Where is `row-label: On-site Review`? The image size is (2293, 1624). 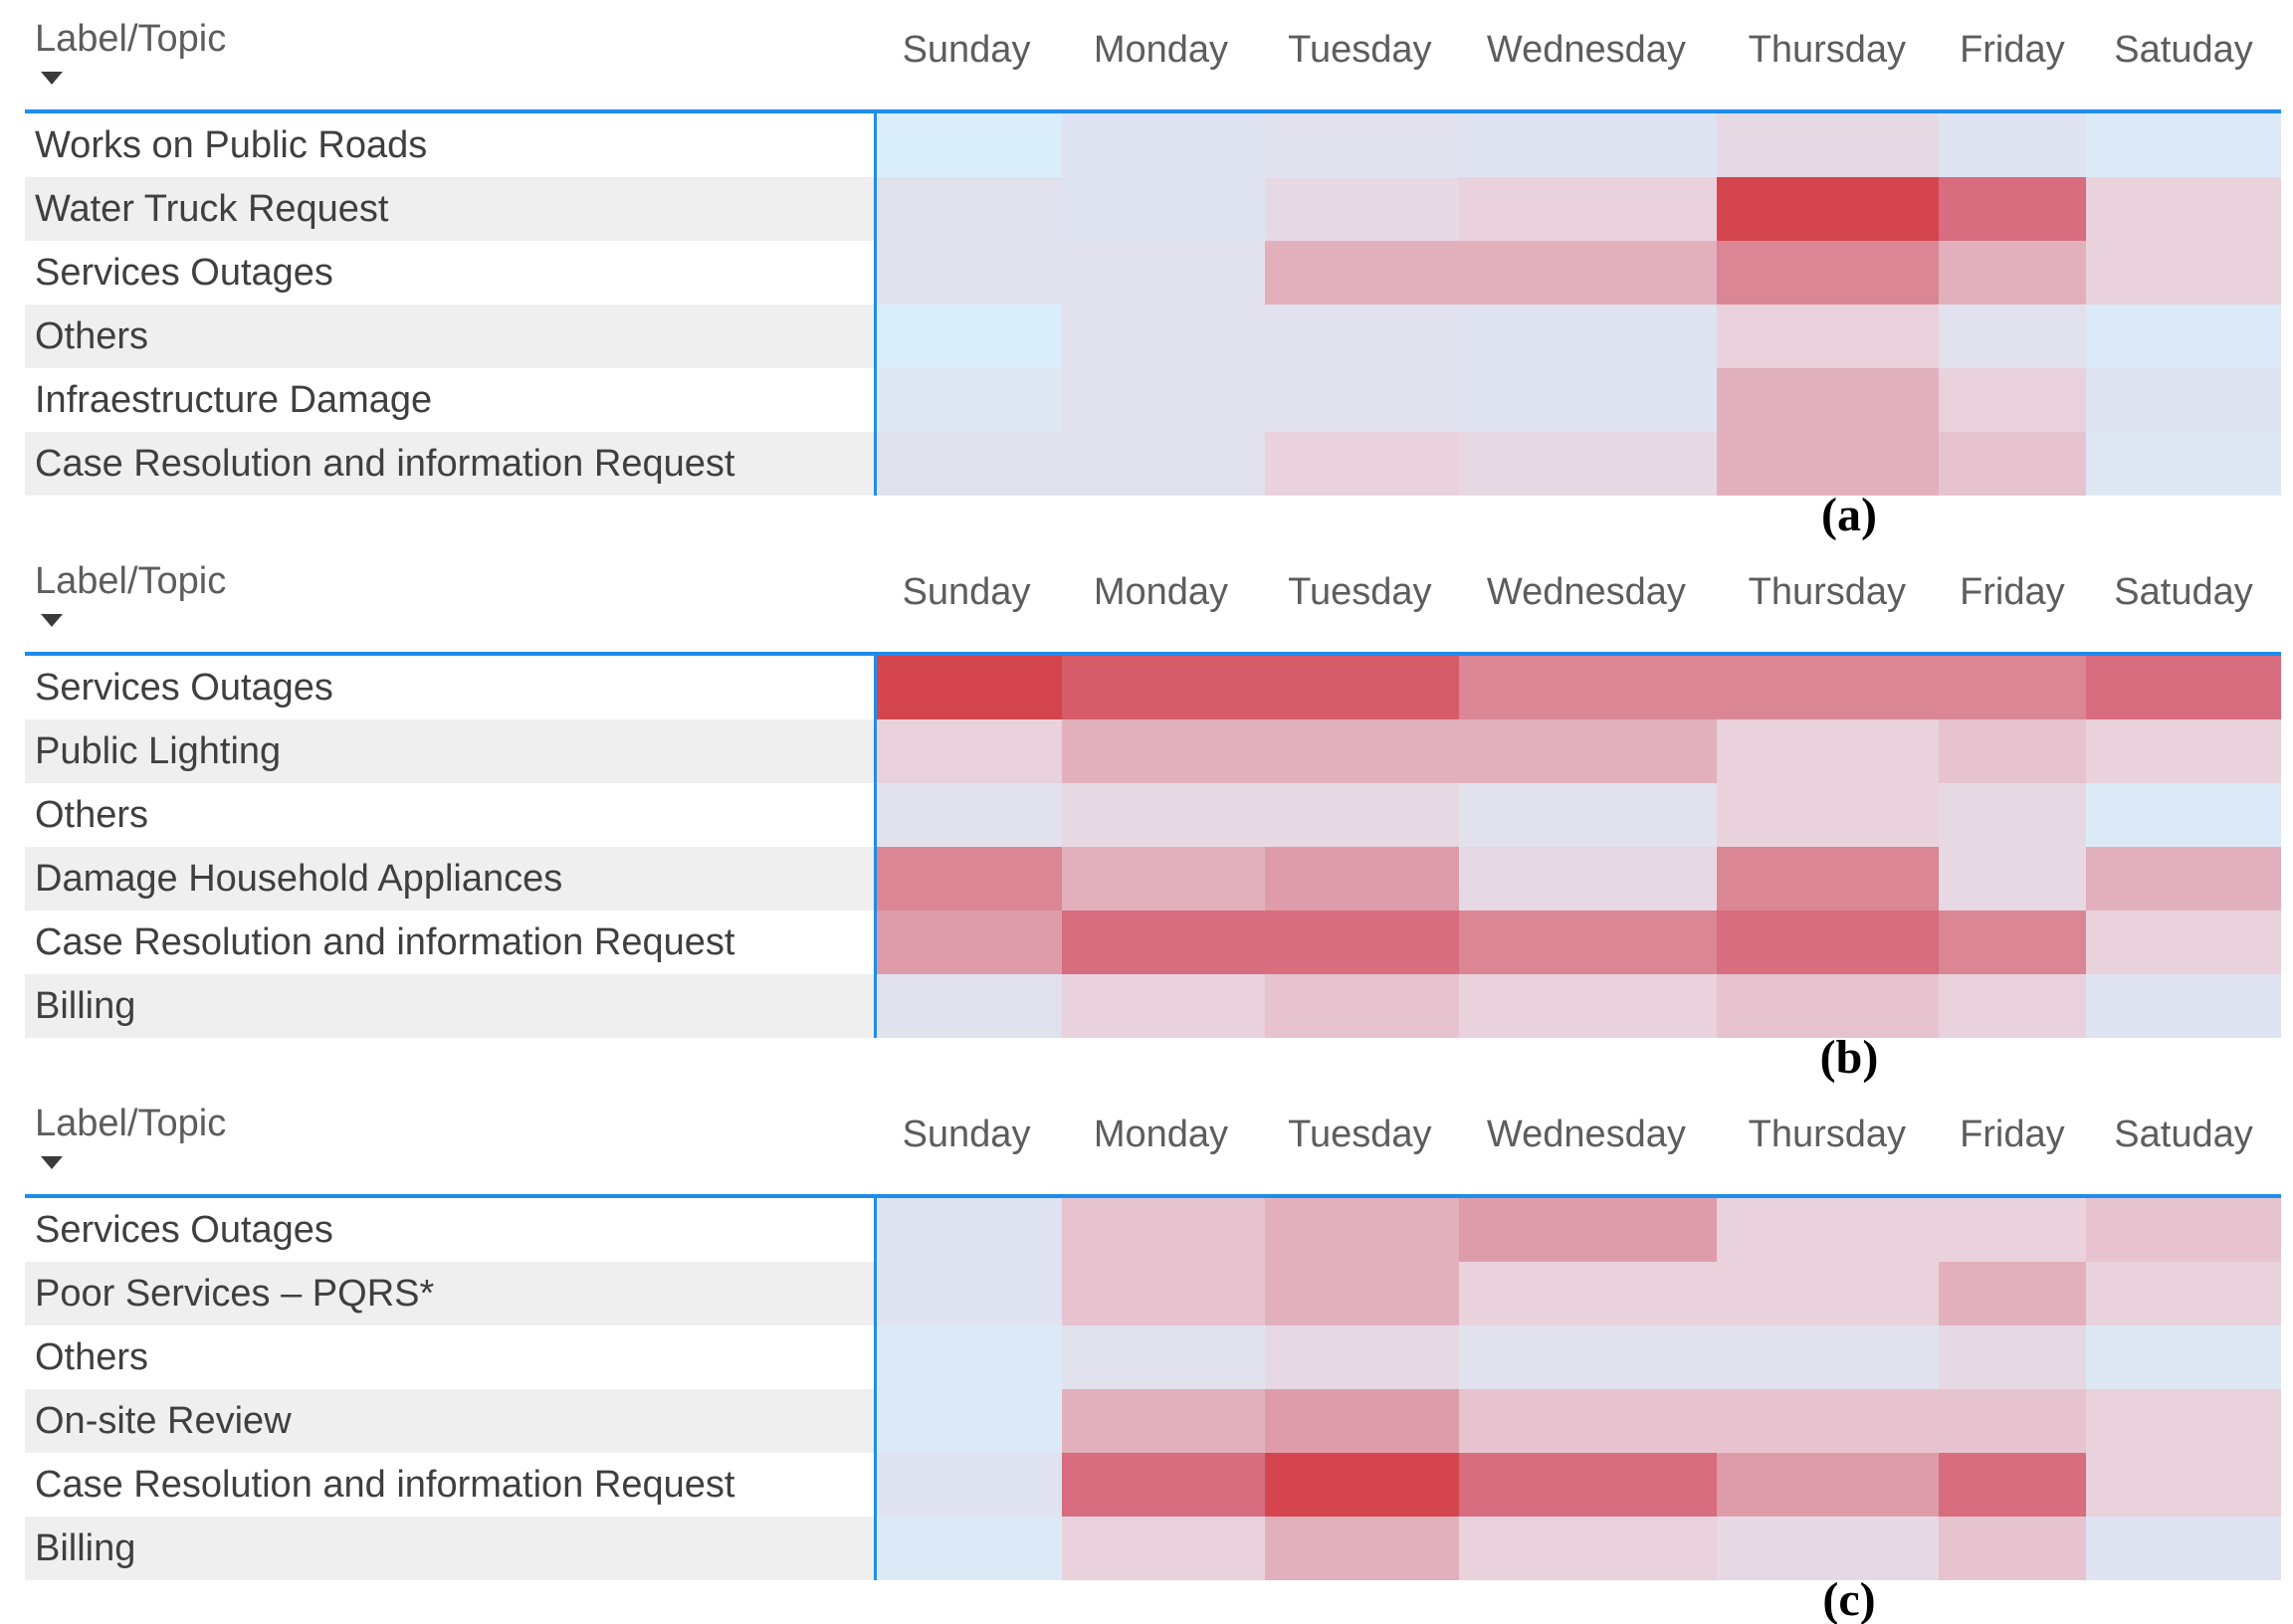 row-label: On-site Review is located at coordinates (449, 1421).